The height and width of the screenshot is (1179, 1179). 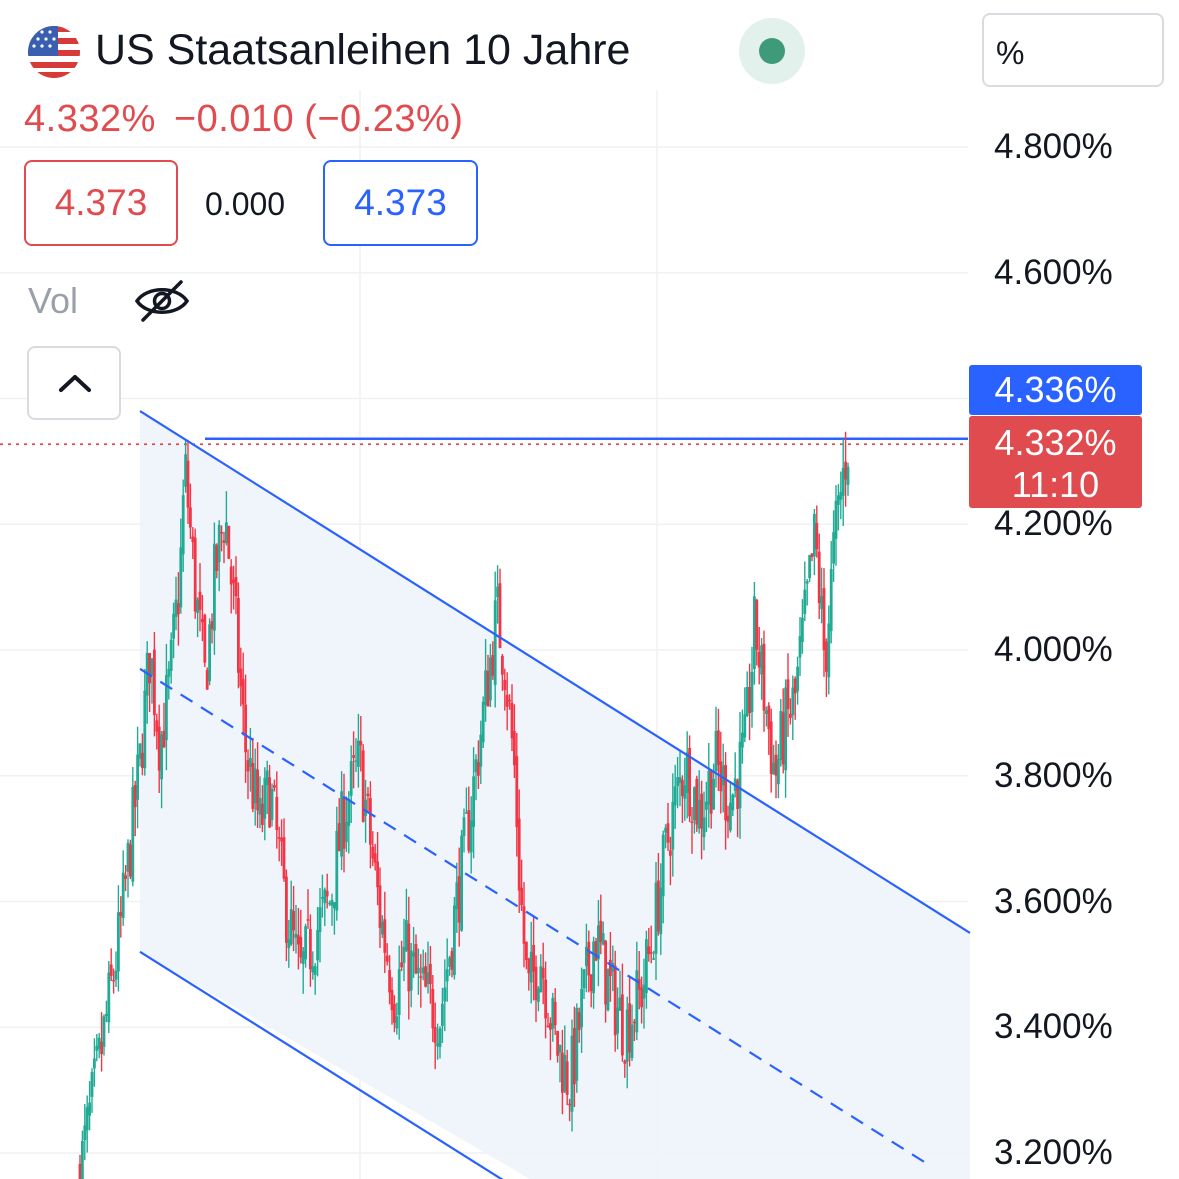 What do you see at coordinates (162, 301) in the screenshot?
I see `eye-off-icon` at bounding box center [162, 301].